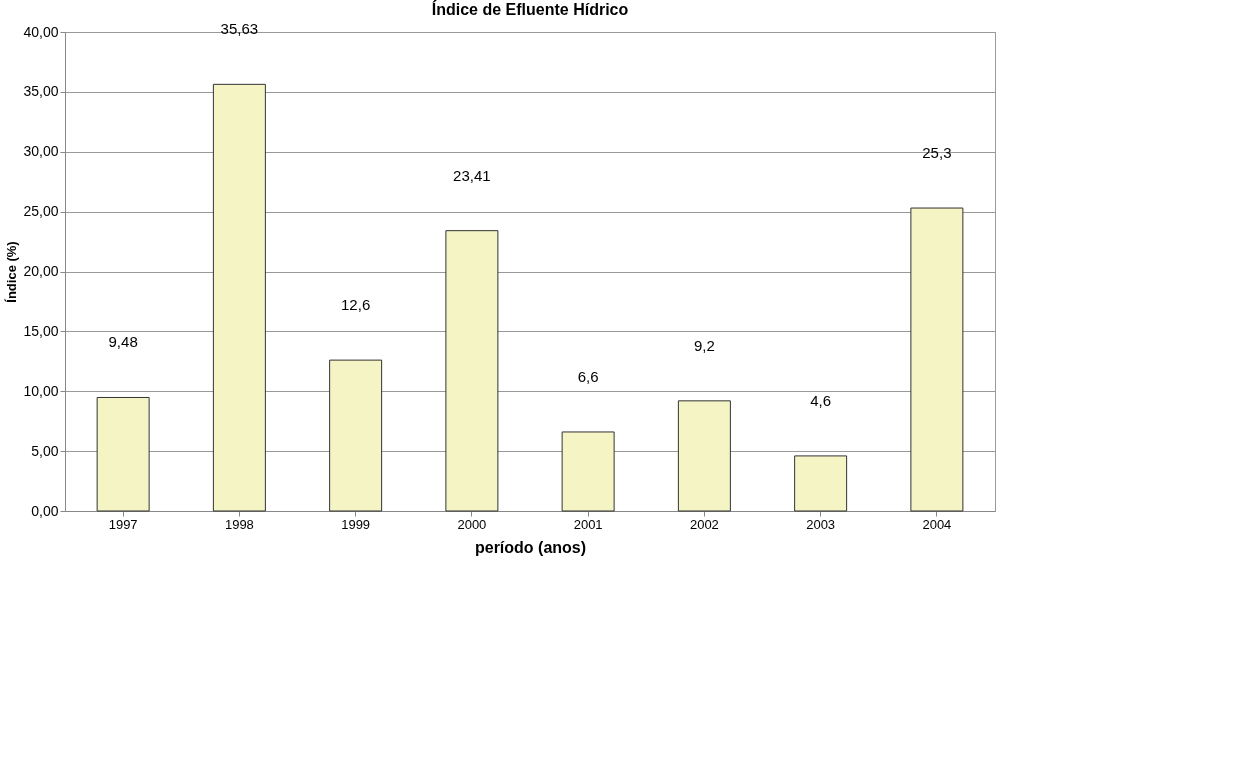  I want to click on x-tick-label: 2001, so click(588, 524).